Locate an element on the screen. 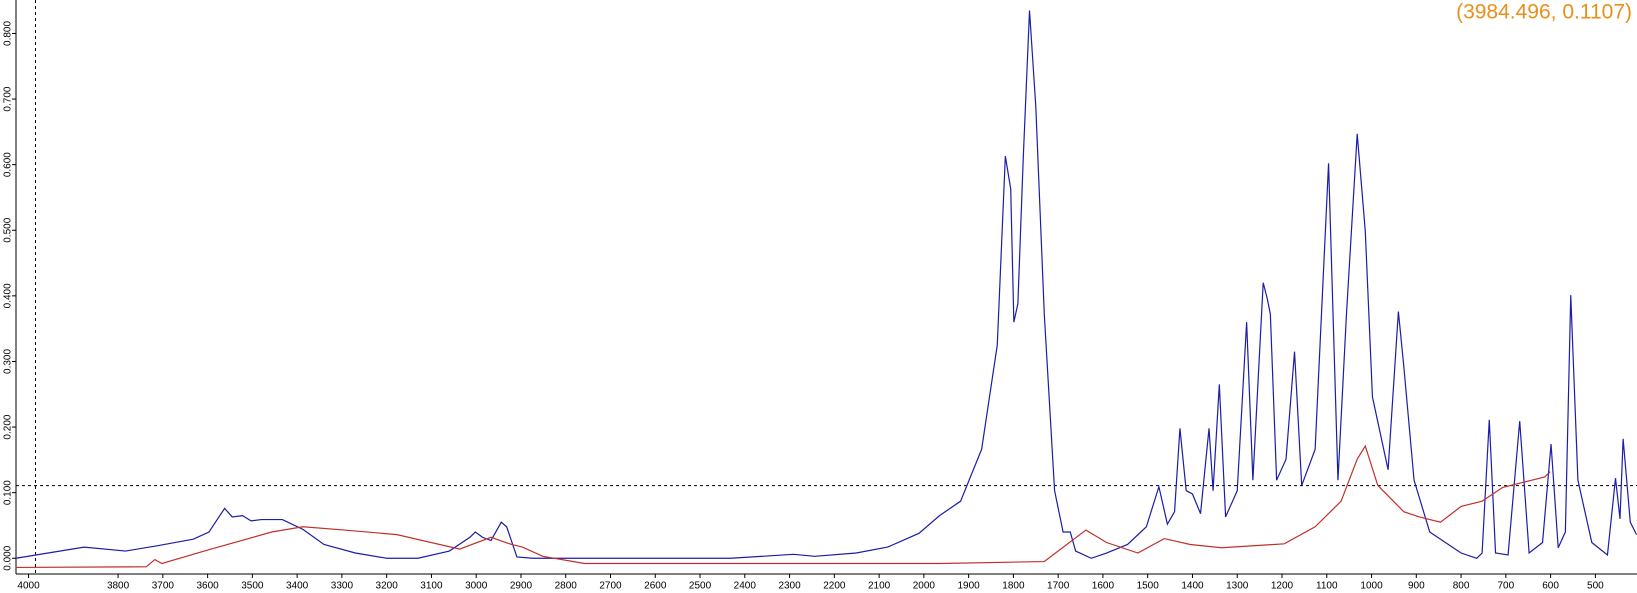 The height and width of the screenshot is (593, 1637). y-tick-label: 0.500 is located at coordinates (8, 229).